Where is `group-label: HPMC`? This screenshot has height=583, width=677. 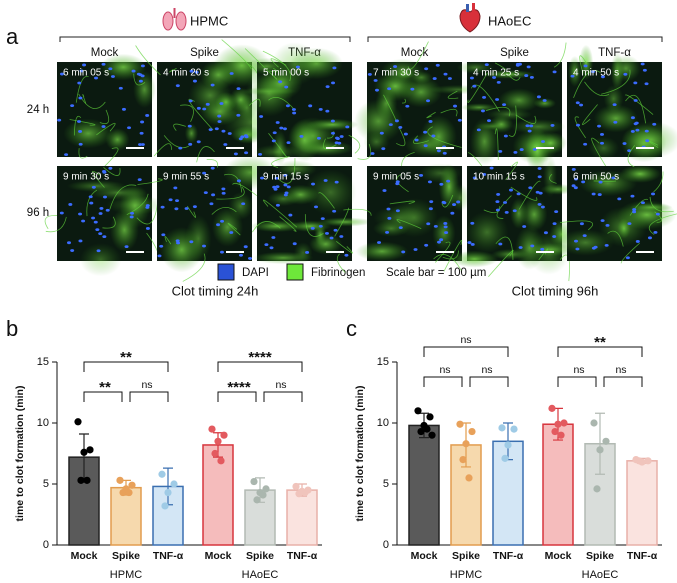
group-label: HPMC is located at coordinates (466, 575).